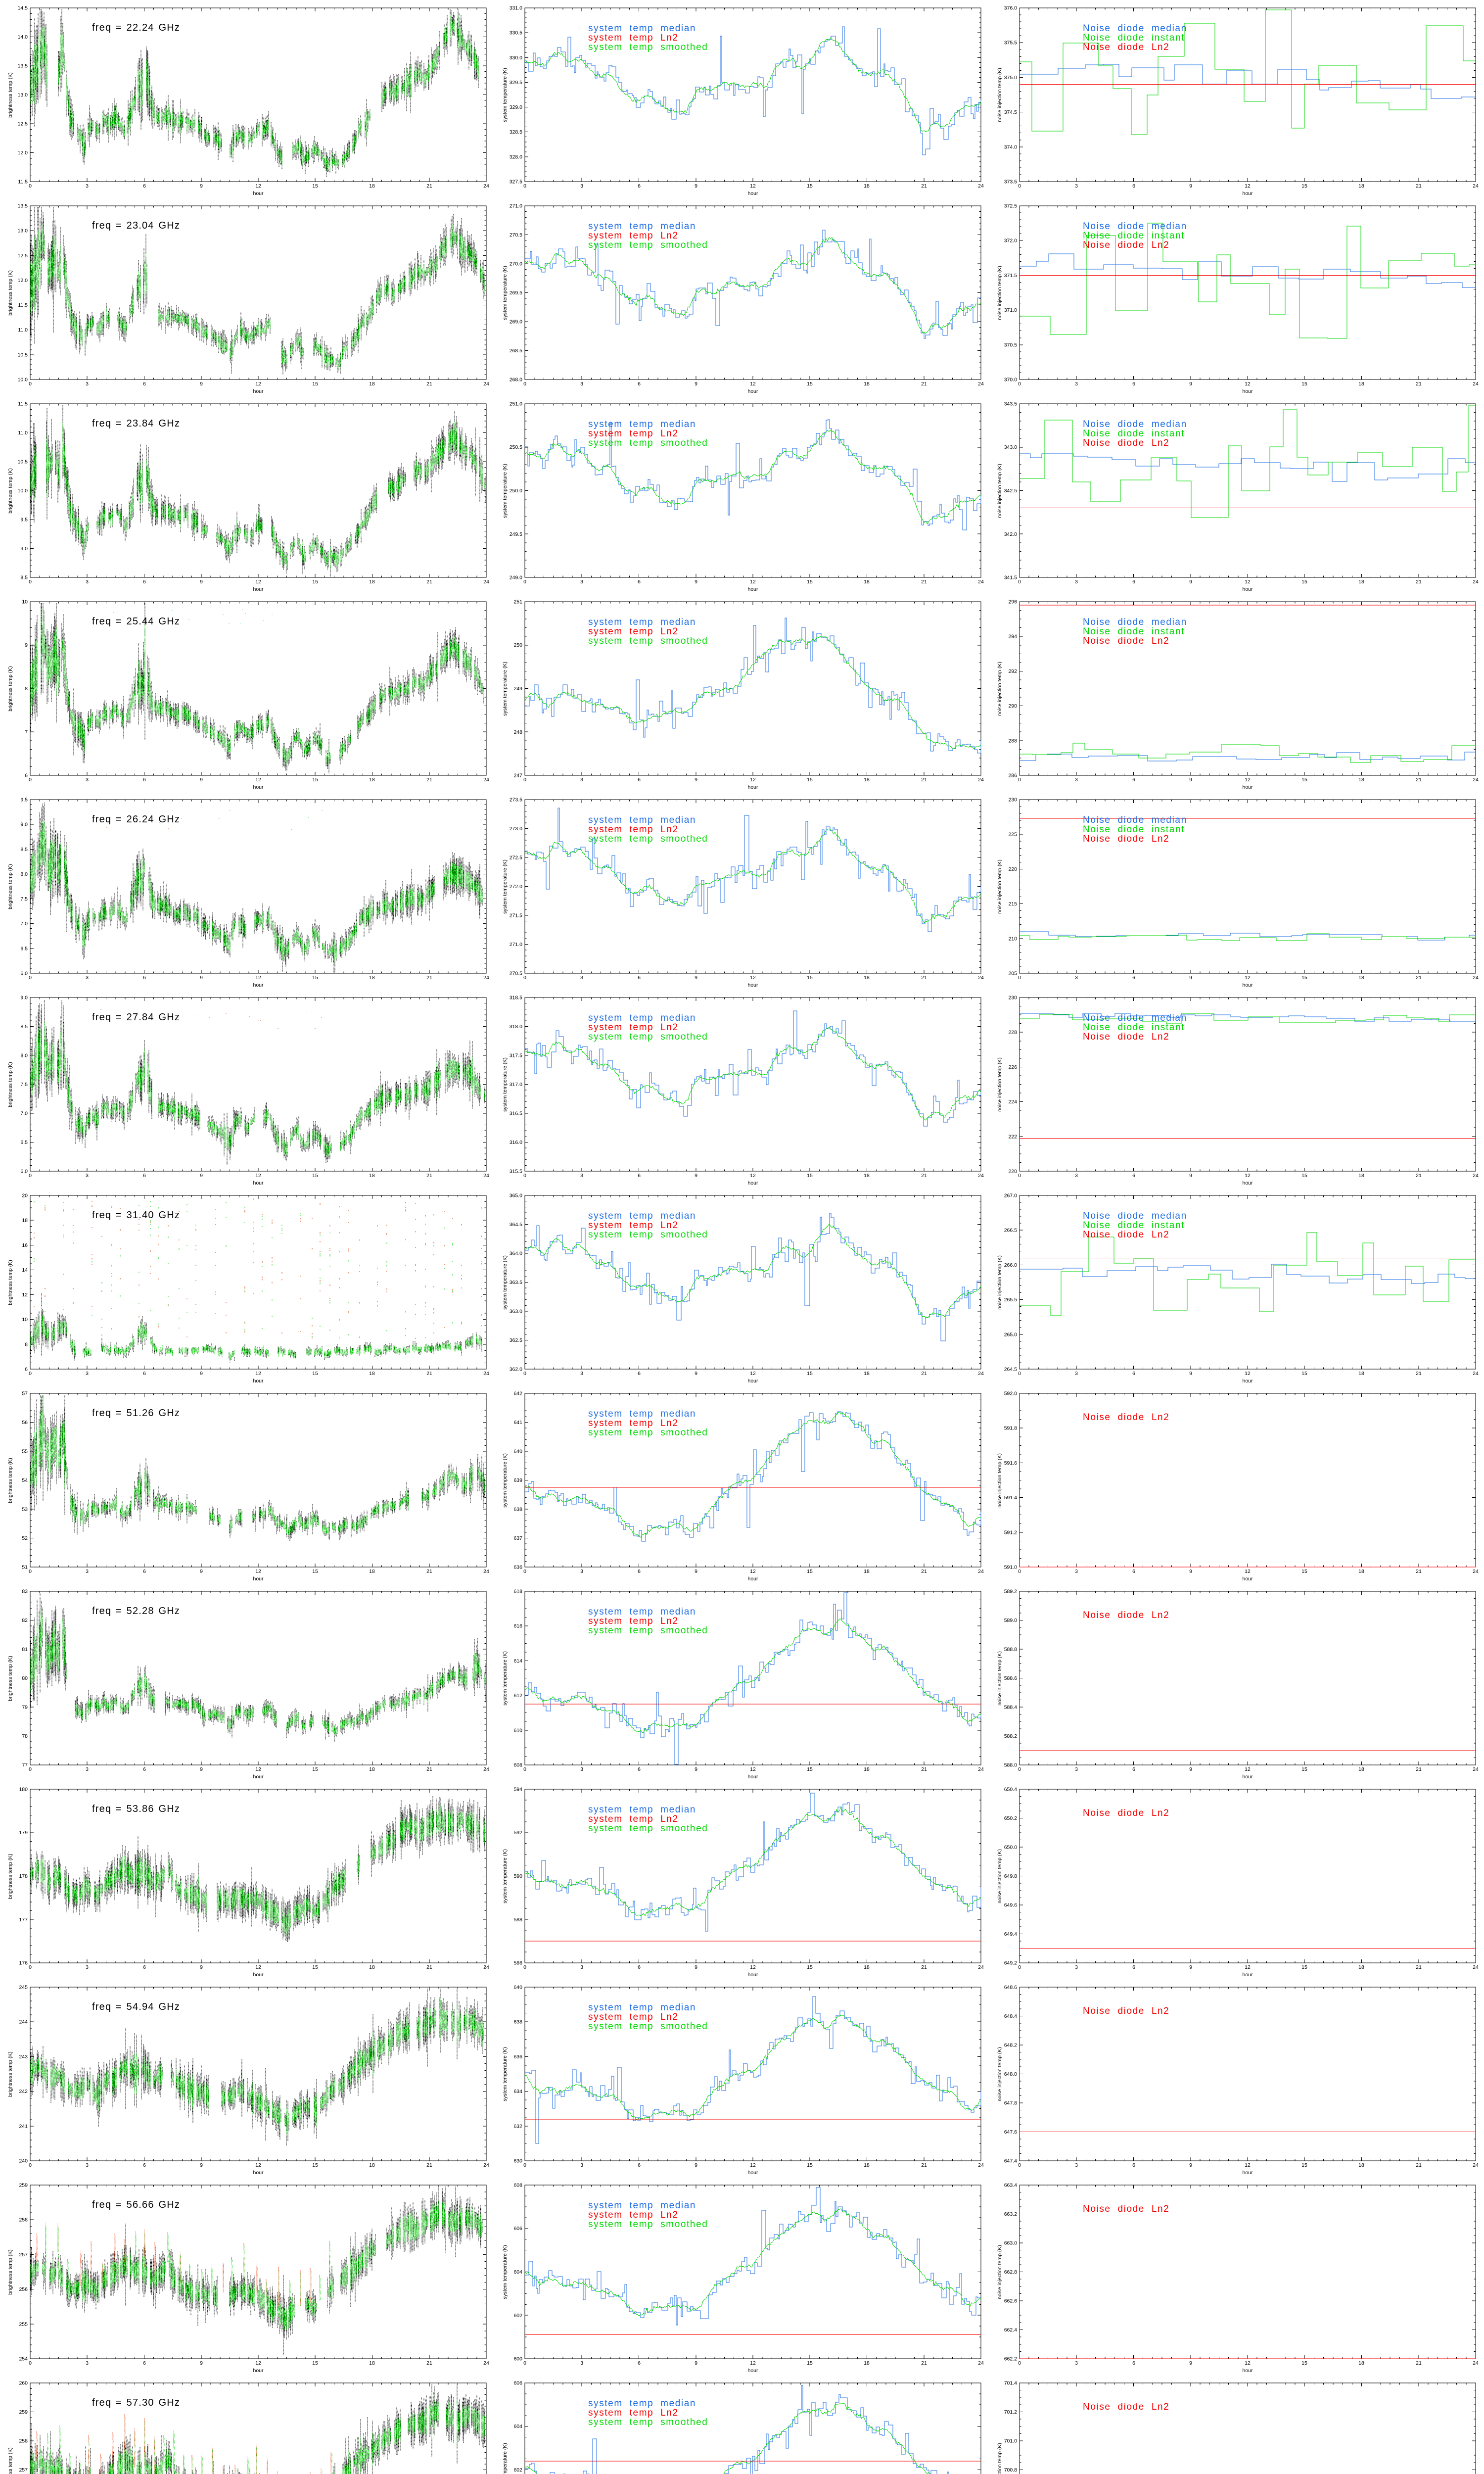 The height and width of the screenshot is (2474, 1484). Describe the element at coordinates (517, 645) in the screenshot. I see `svg-text: 250` at that location.